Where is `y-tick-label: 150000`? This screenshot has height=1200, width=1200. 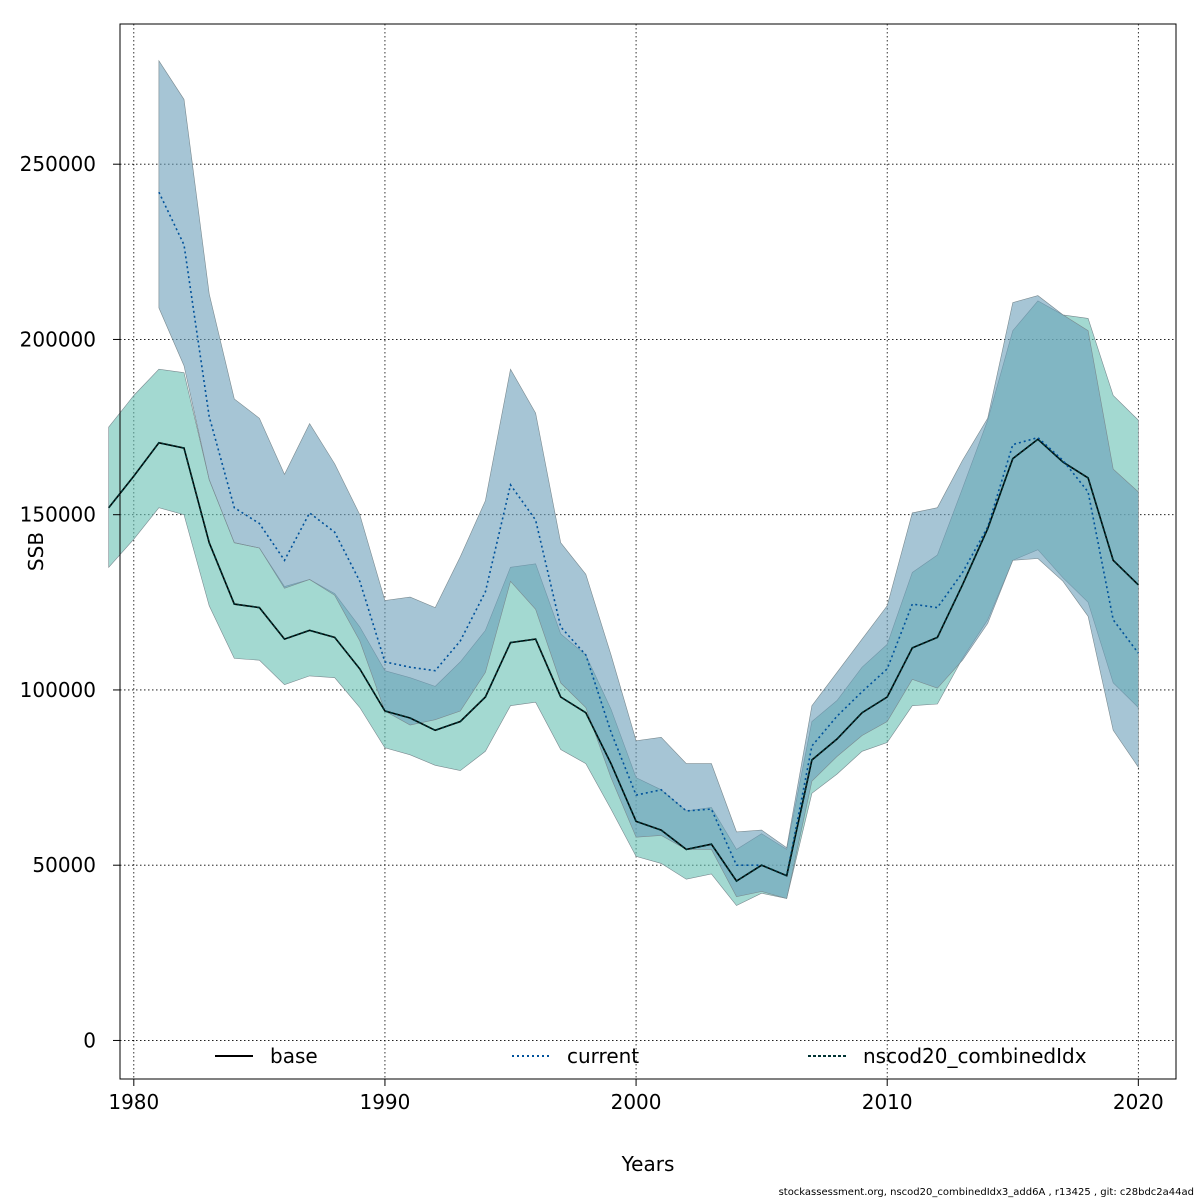 y-tick-label: 150000 is located at coordinates (58, 515).